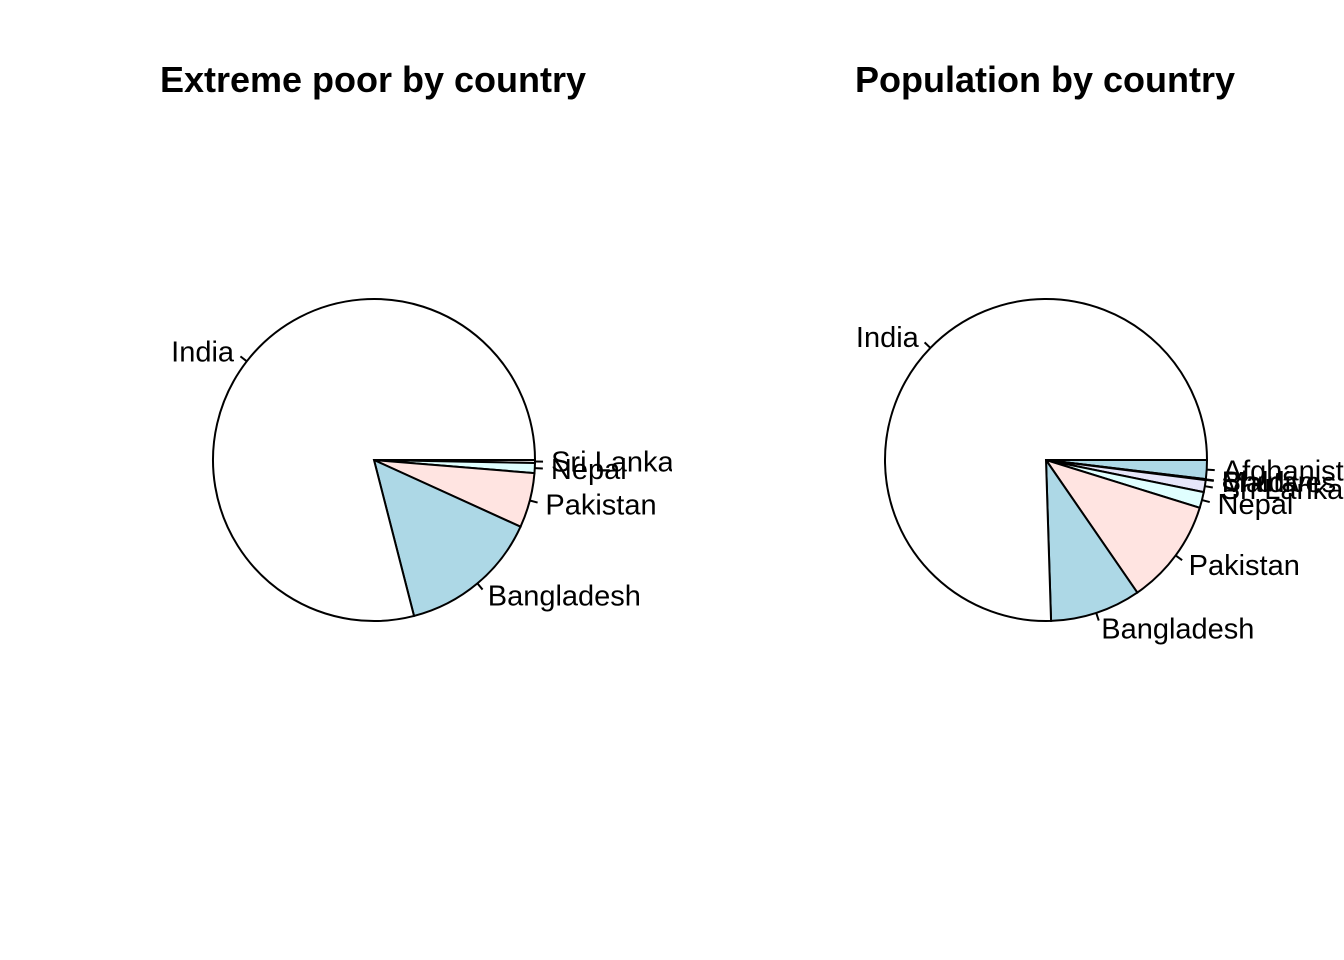 The image size is (1344, 960). What do you see at coordinates (1268, 482) in the screenshot?
I see `slice-label-bhutan: Bhutan` at bounding box center [1268, 482].